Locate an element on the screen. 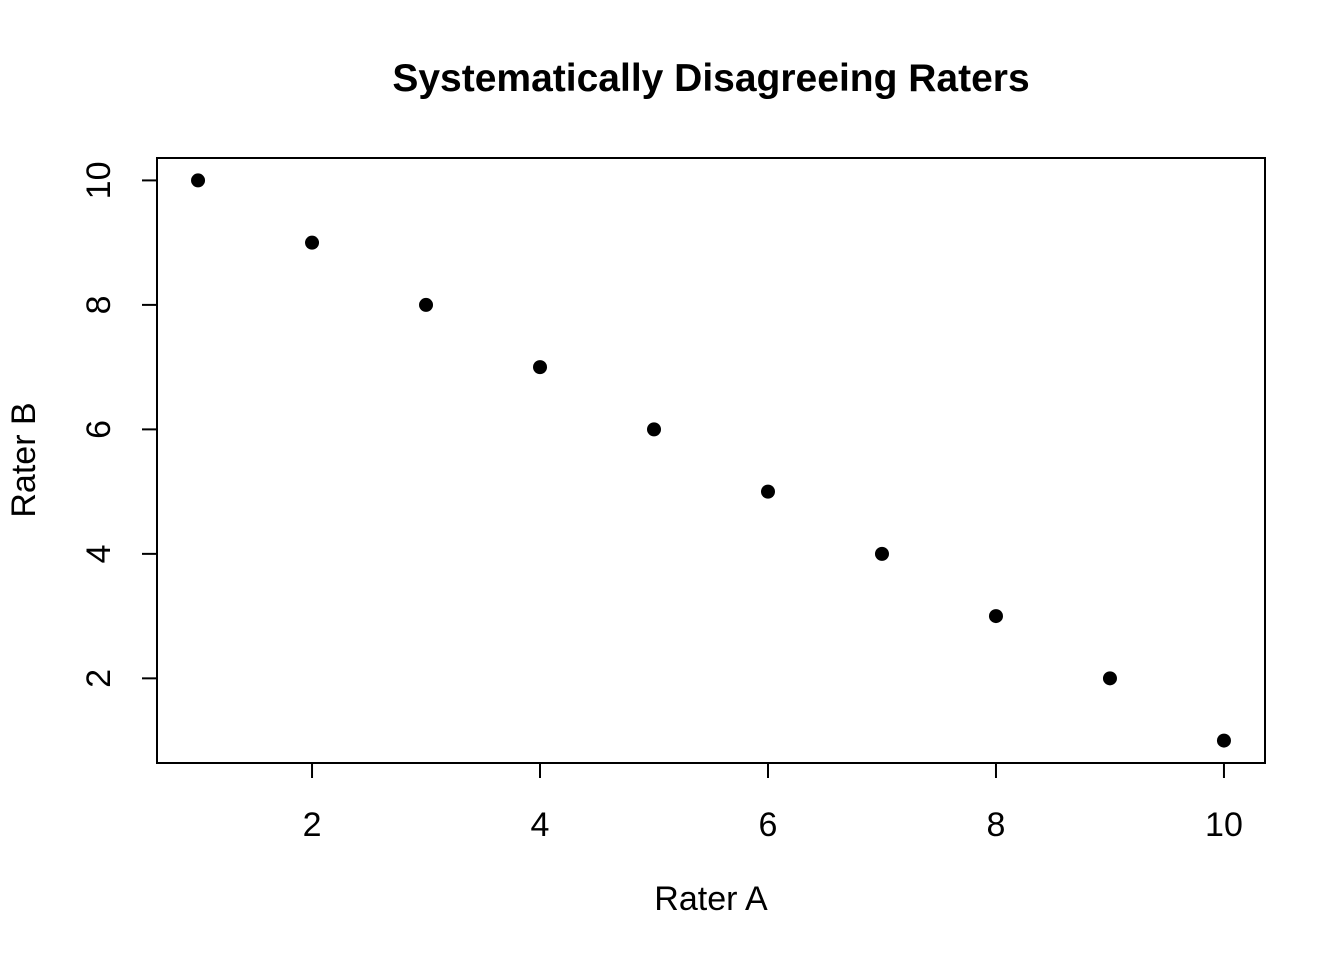  x-axis-label: Rater A is located at coordinates (711, 899).